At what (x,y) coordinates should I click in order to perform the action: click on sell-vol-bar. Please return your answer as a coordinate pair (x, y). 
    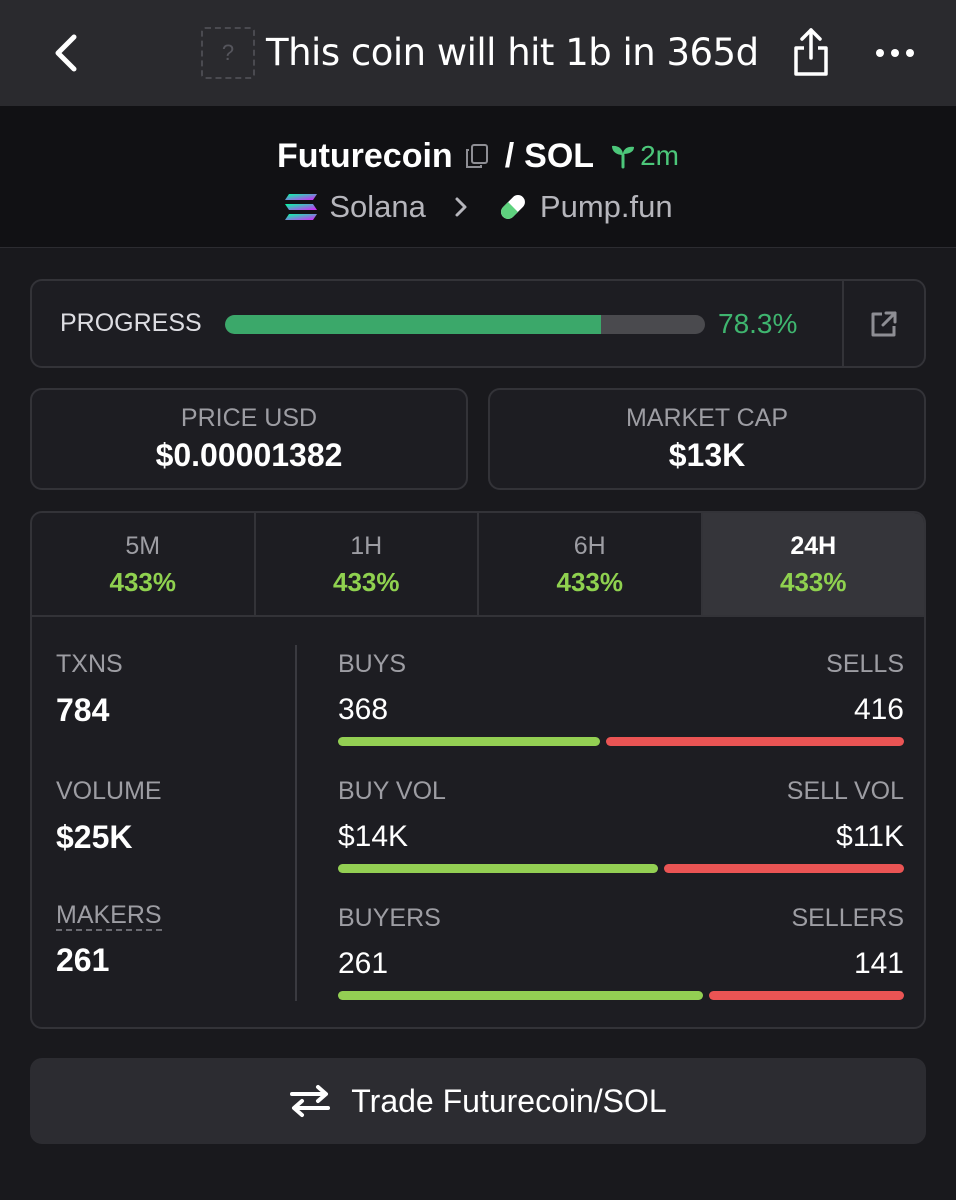
    Looking at the image, I should click on (783, 868).